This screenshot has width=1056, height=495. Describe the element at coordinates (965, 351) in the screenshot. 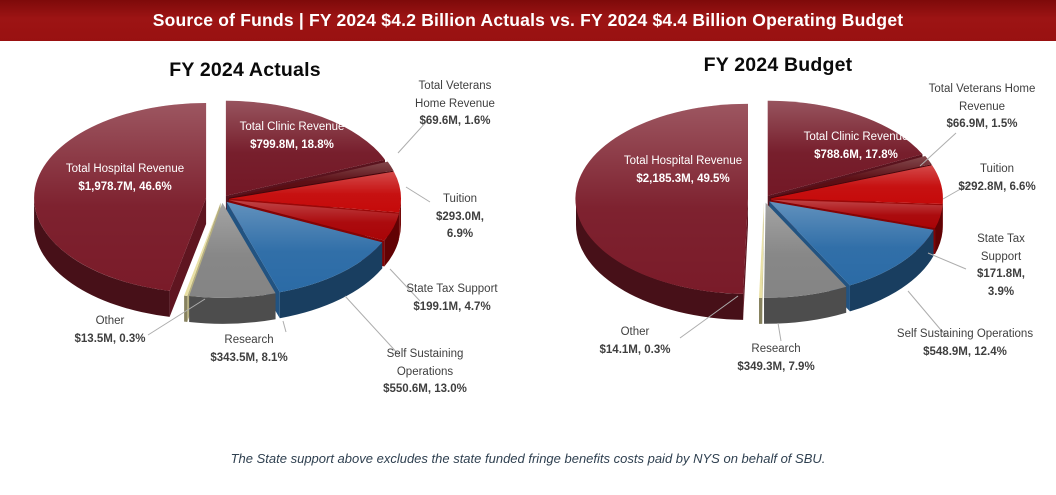

I see `slice-label-value: $548.9M, 12.4%` at that location.